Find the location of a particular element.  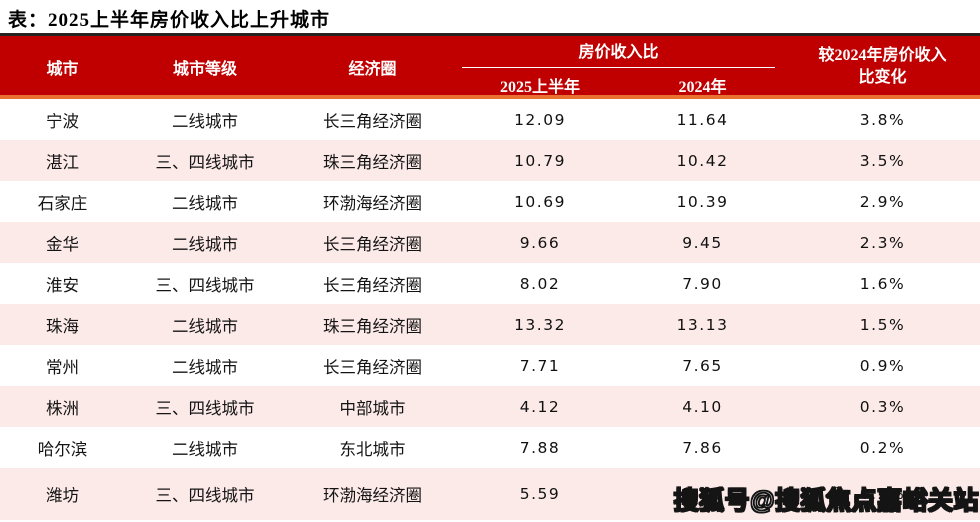

cell-city: 淮安 is located at coordinates (62, 285).